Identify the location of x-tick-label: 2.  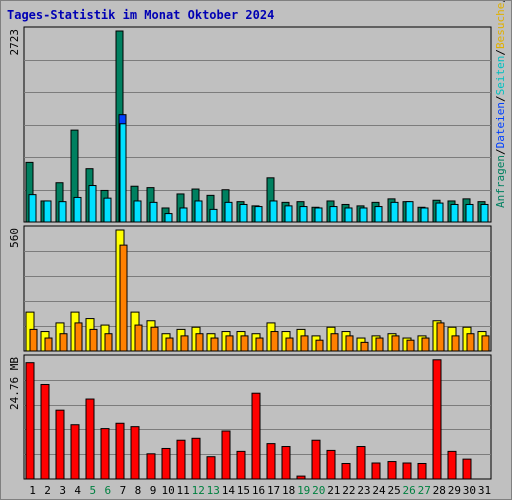
(47, 490).